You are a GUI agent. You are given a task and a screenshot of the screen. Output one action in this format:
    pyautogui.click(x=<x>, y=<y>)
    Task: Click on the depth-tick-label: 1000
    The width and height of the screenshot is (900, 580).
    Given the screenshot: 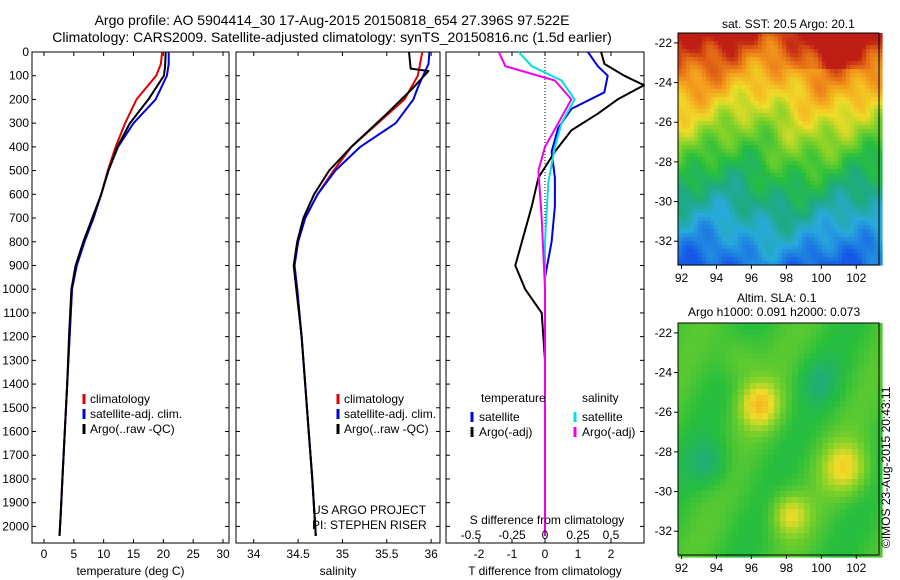 What is the action you would take?
    pyautogui.click(x=15, y=289)
    